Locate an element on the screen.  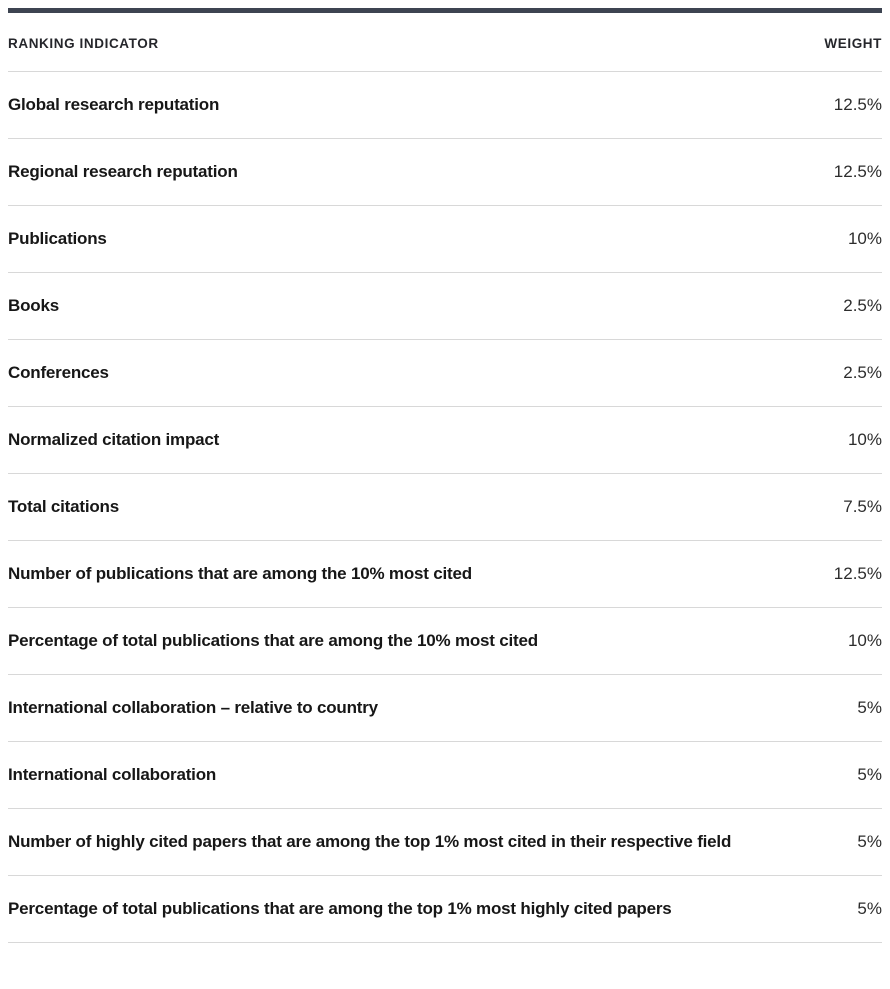
table-row: International collaboration 5% is located at coordinates (445, 775).